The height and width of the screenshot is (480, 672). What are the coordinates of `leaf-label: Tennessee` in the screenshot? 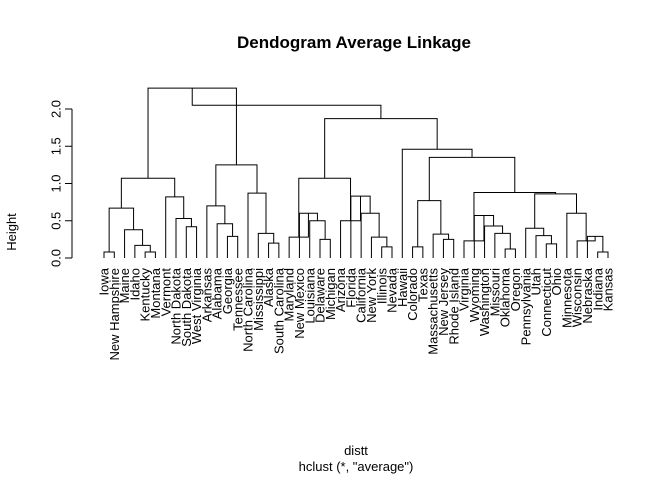 It's located at (237, 299).